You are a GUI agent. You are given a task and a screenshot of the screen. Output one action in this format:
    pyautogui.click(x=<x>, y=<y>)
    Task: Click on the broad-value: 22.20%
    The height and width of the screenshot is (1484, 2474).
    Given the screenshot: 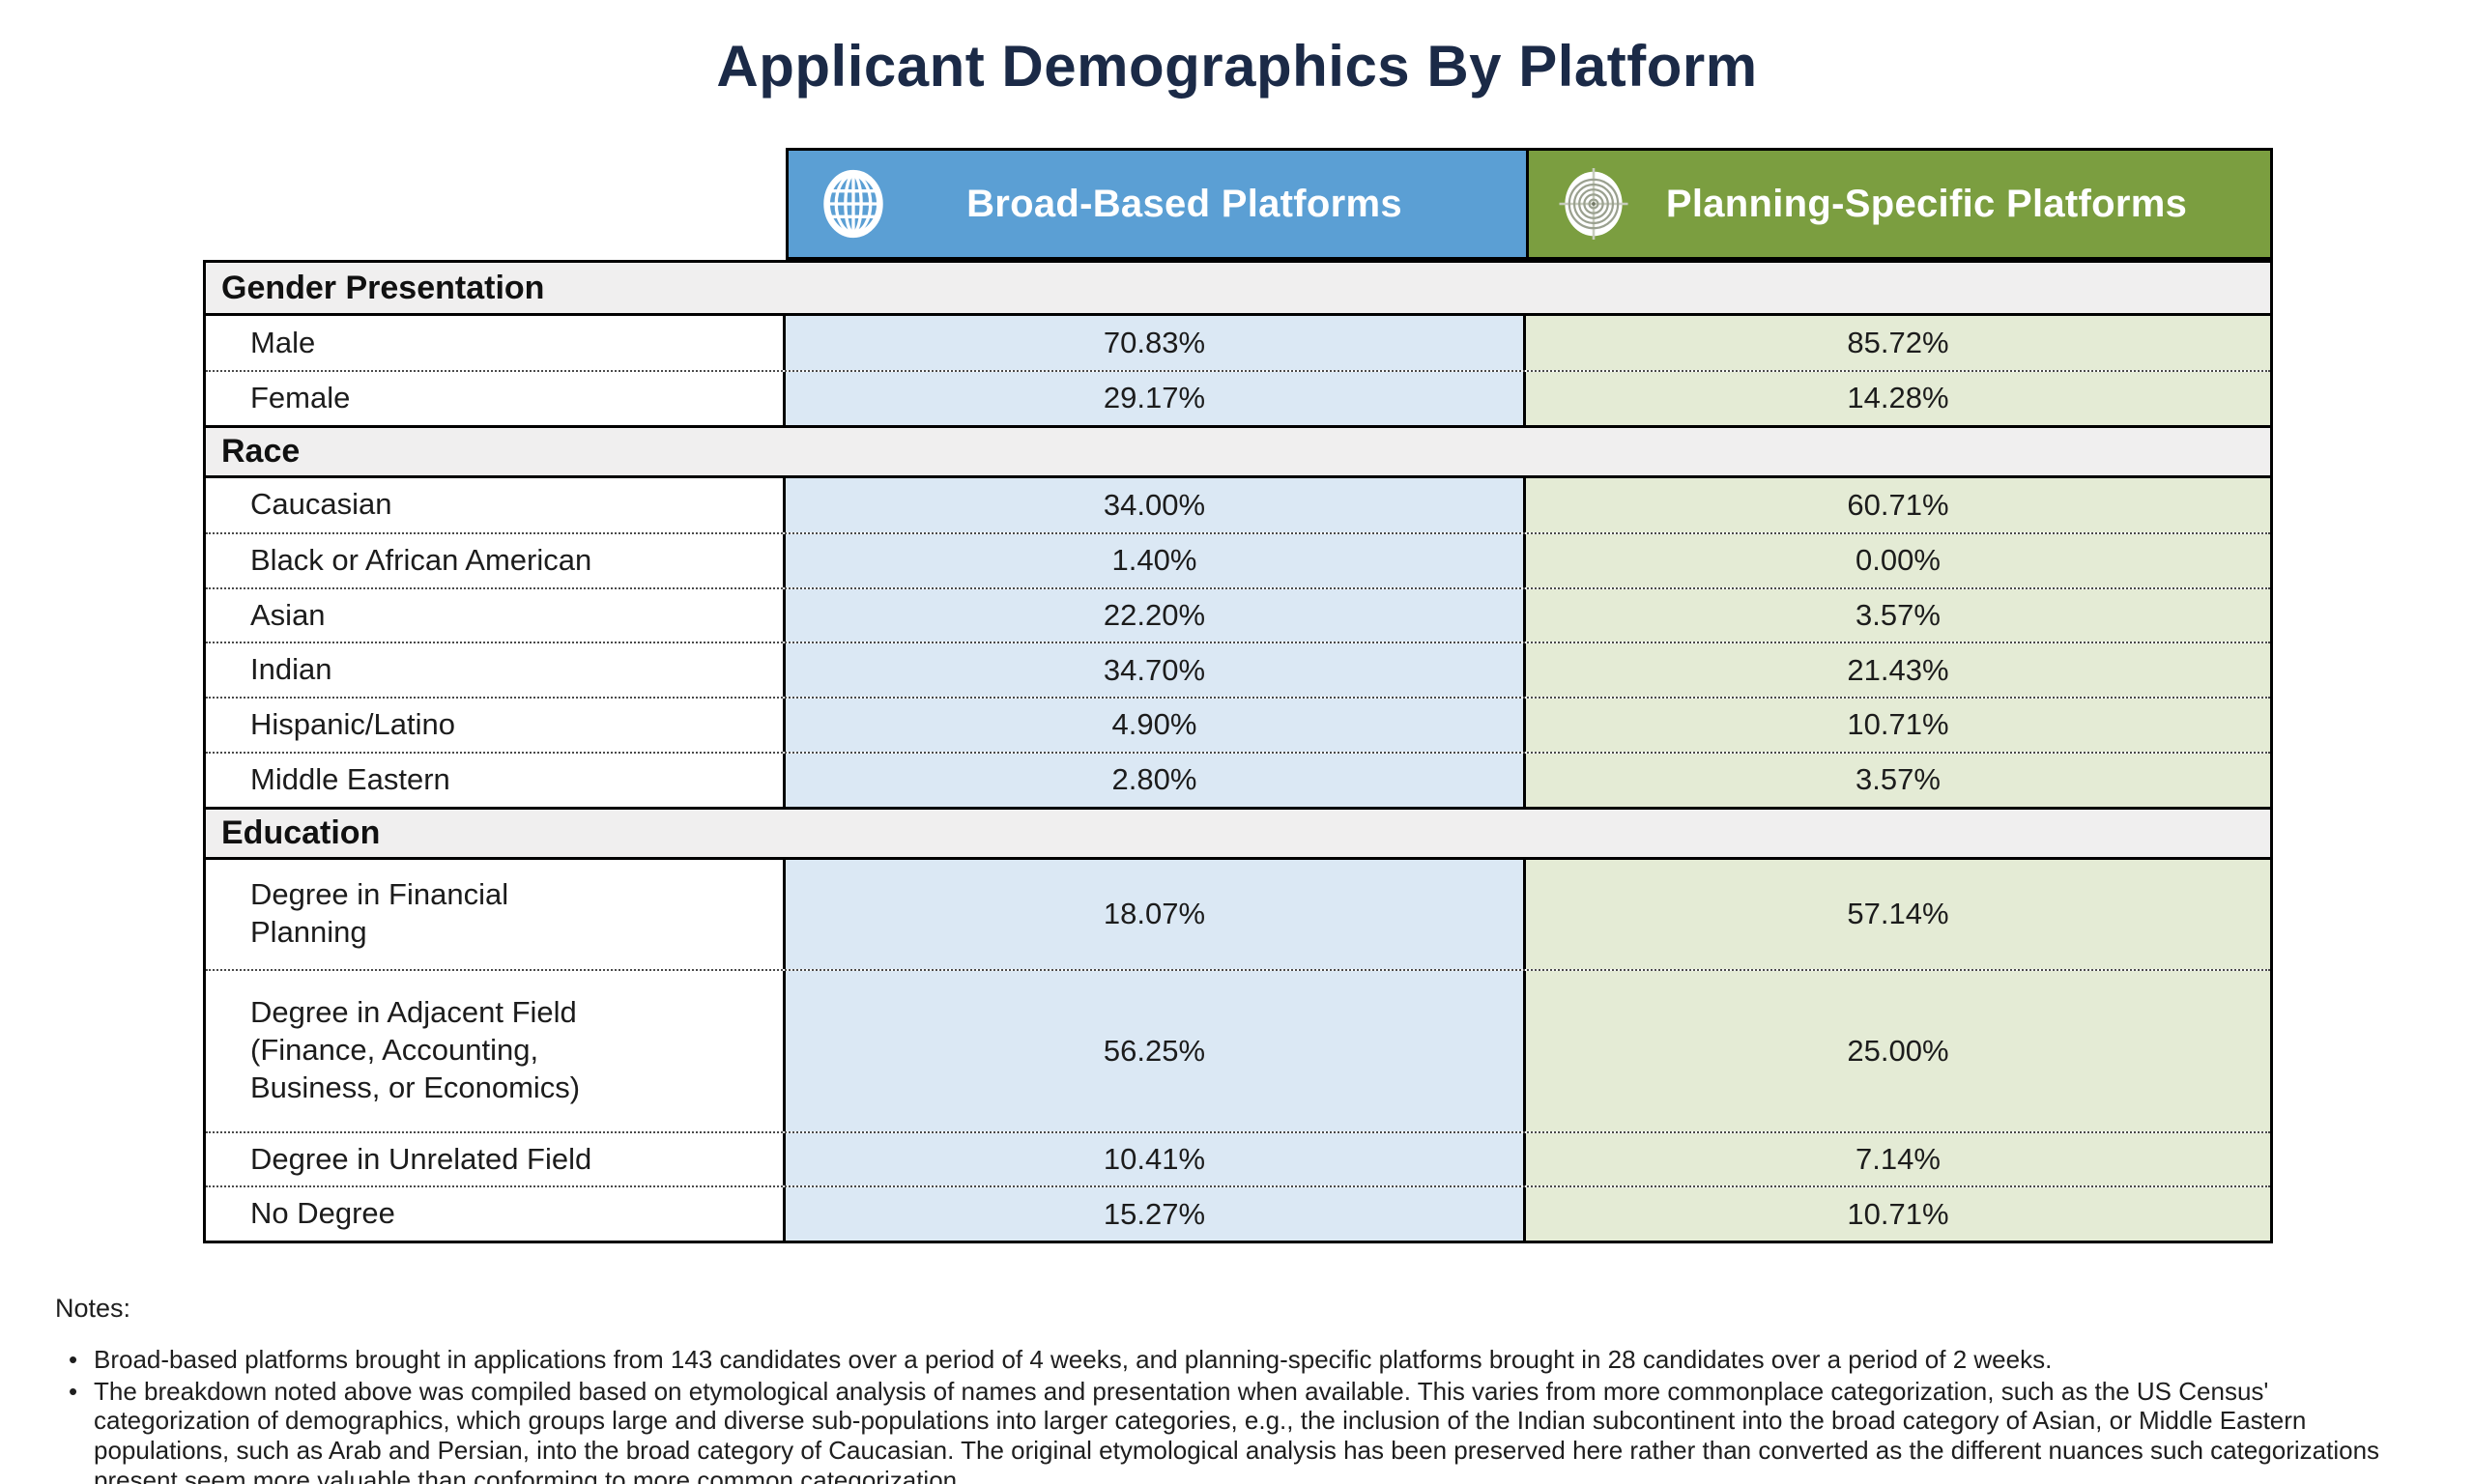 What is the action you would take?
    pyautogui.click(x=1156, y=615)
    